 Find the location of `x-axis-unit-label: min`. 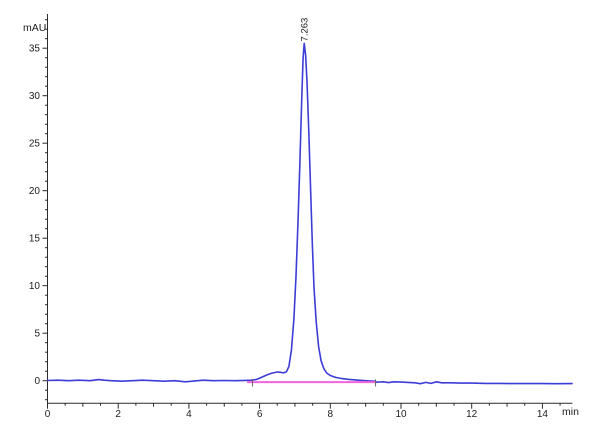

x-axis-unit-label: min is located at coordinates (570, 412).